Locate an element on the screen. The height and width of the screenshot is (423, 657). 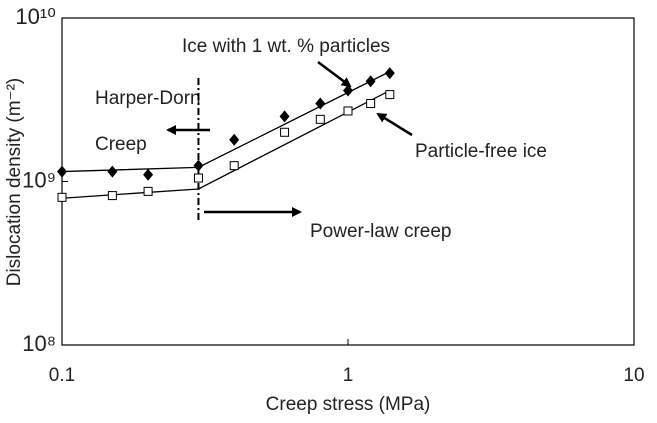
annotation: Power-law creep is located at coordinates (381, 231).